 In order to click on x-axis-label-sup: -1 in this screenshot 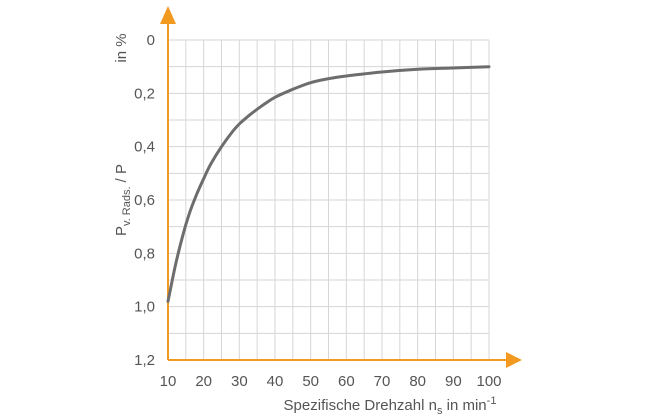, I will do `click(492, 401)`.